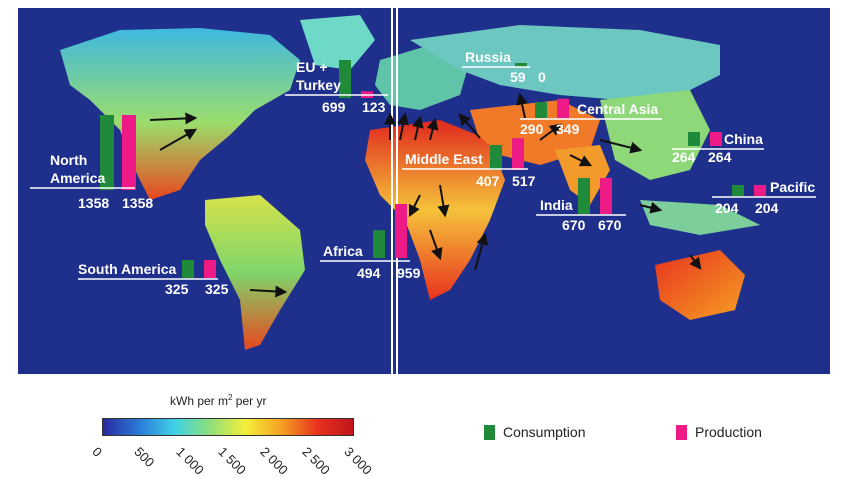 Image resolution: width=846 pixels, height=493 pixels. What do you see at coordinates (718, 148) in the screenshot?
I see `region-china: China 264 264` at bounding box center [718, 148].